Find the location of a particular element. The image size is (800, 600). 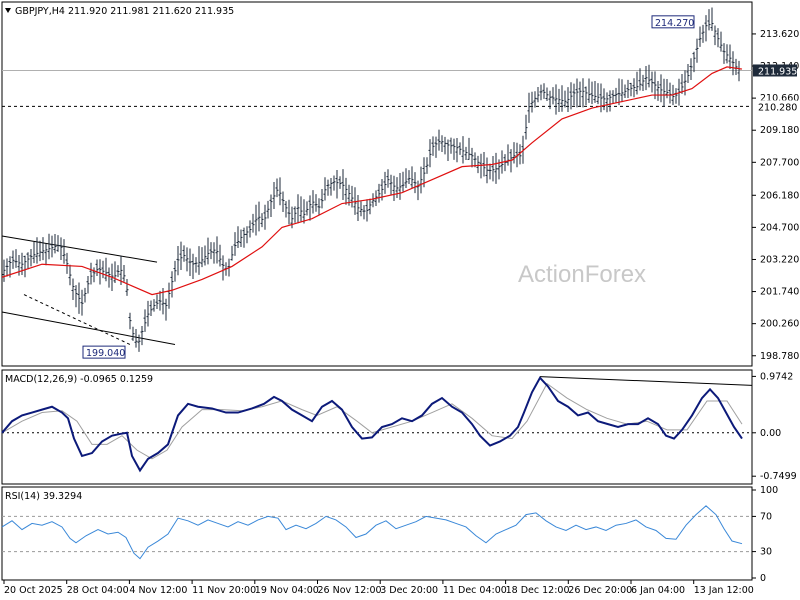

macd-y-tick-label: 0.00 is located at coordinates (770, 433).